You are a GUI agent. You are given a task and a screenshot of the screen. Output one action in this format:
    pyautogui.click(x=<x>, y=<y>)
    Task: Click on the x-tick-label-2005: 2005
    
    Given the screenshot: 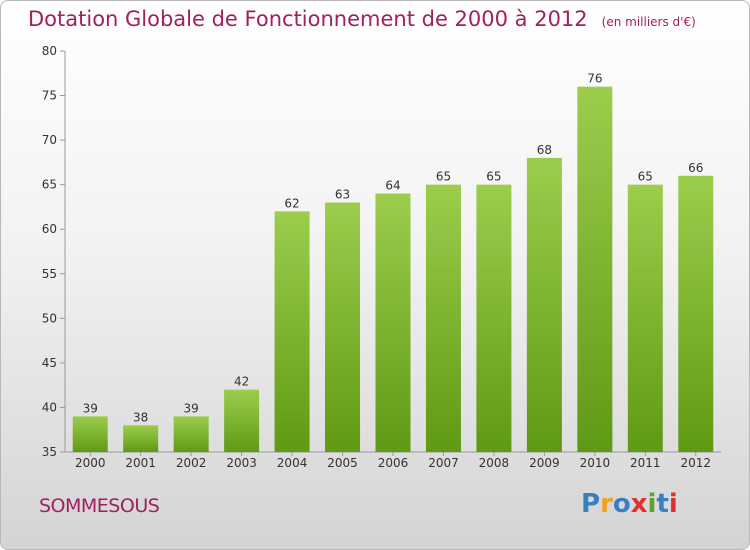 What is the action you would take?
    pyautogui.click(x=342, y=463)
    